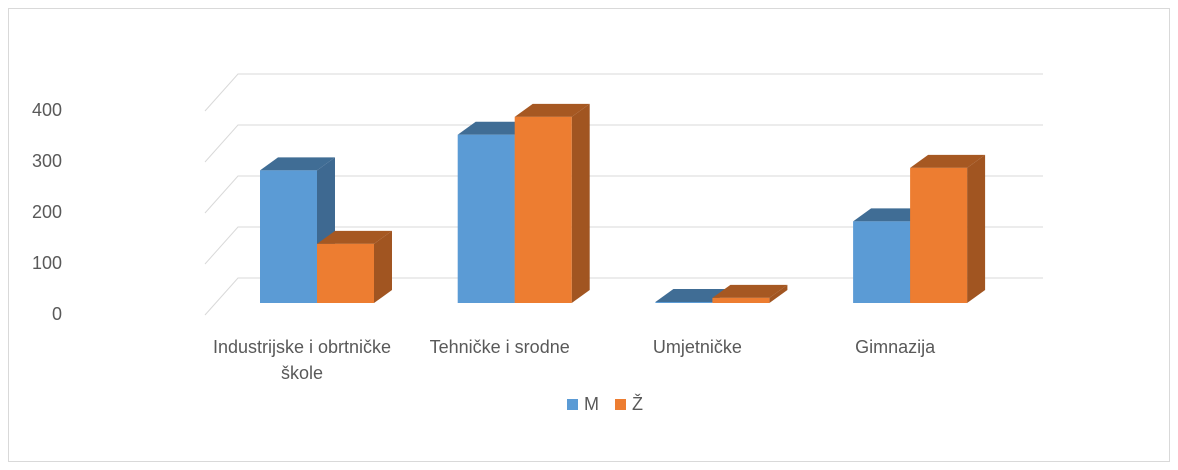 The width and height of the screenshot is (1178, 470). I want to click on y-tick-label: 300, so click(47, 161).